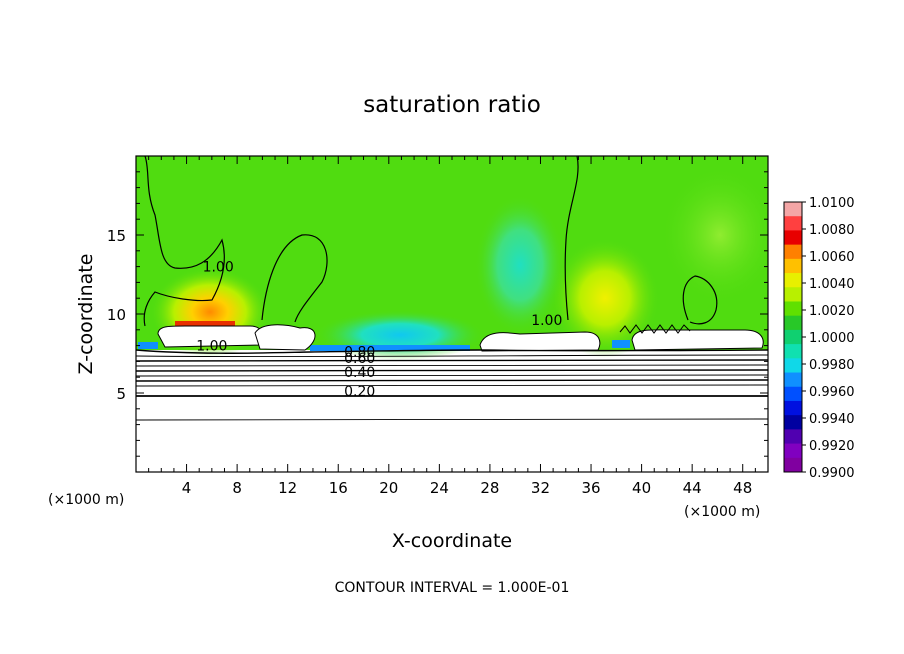  I want to click on x-tick-label: 16, so click(338, 488).